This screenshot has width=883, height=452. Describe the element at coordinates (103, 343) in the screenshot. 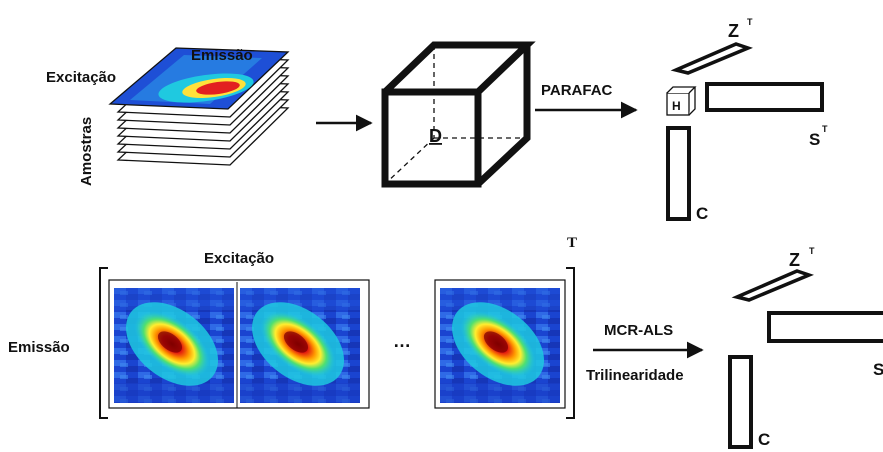

I see `matrix-bracket-left` at that location.